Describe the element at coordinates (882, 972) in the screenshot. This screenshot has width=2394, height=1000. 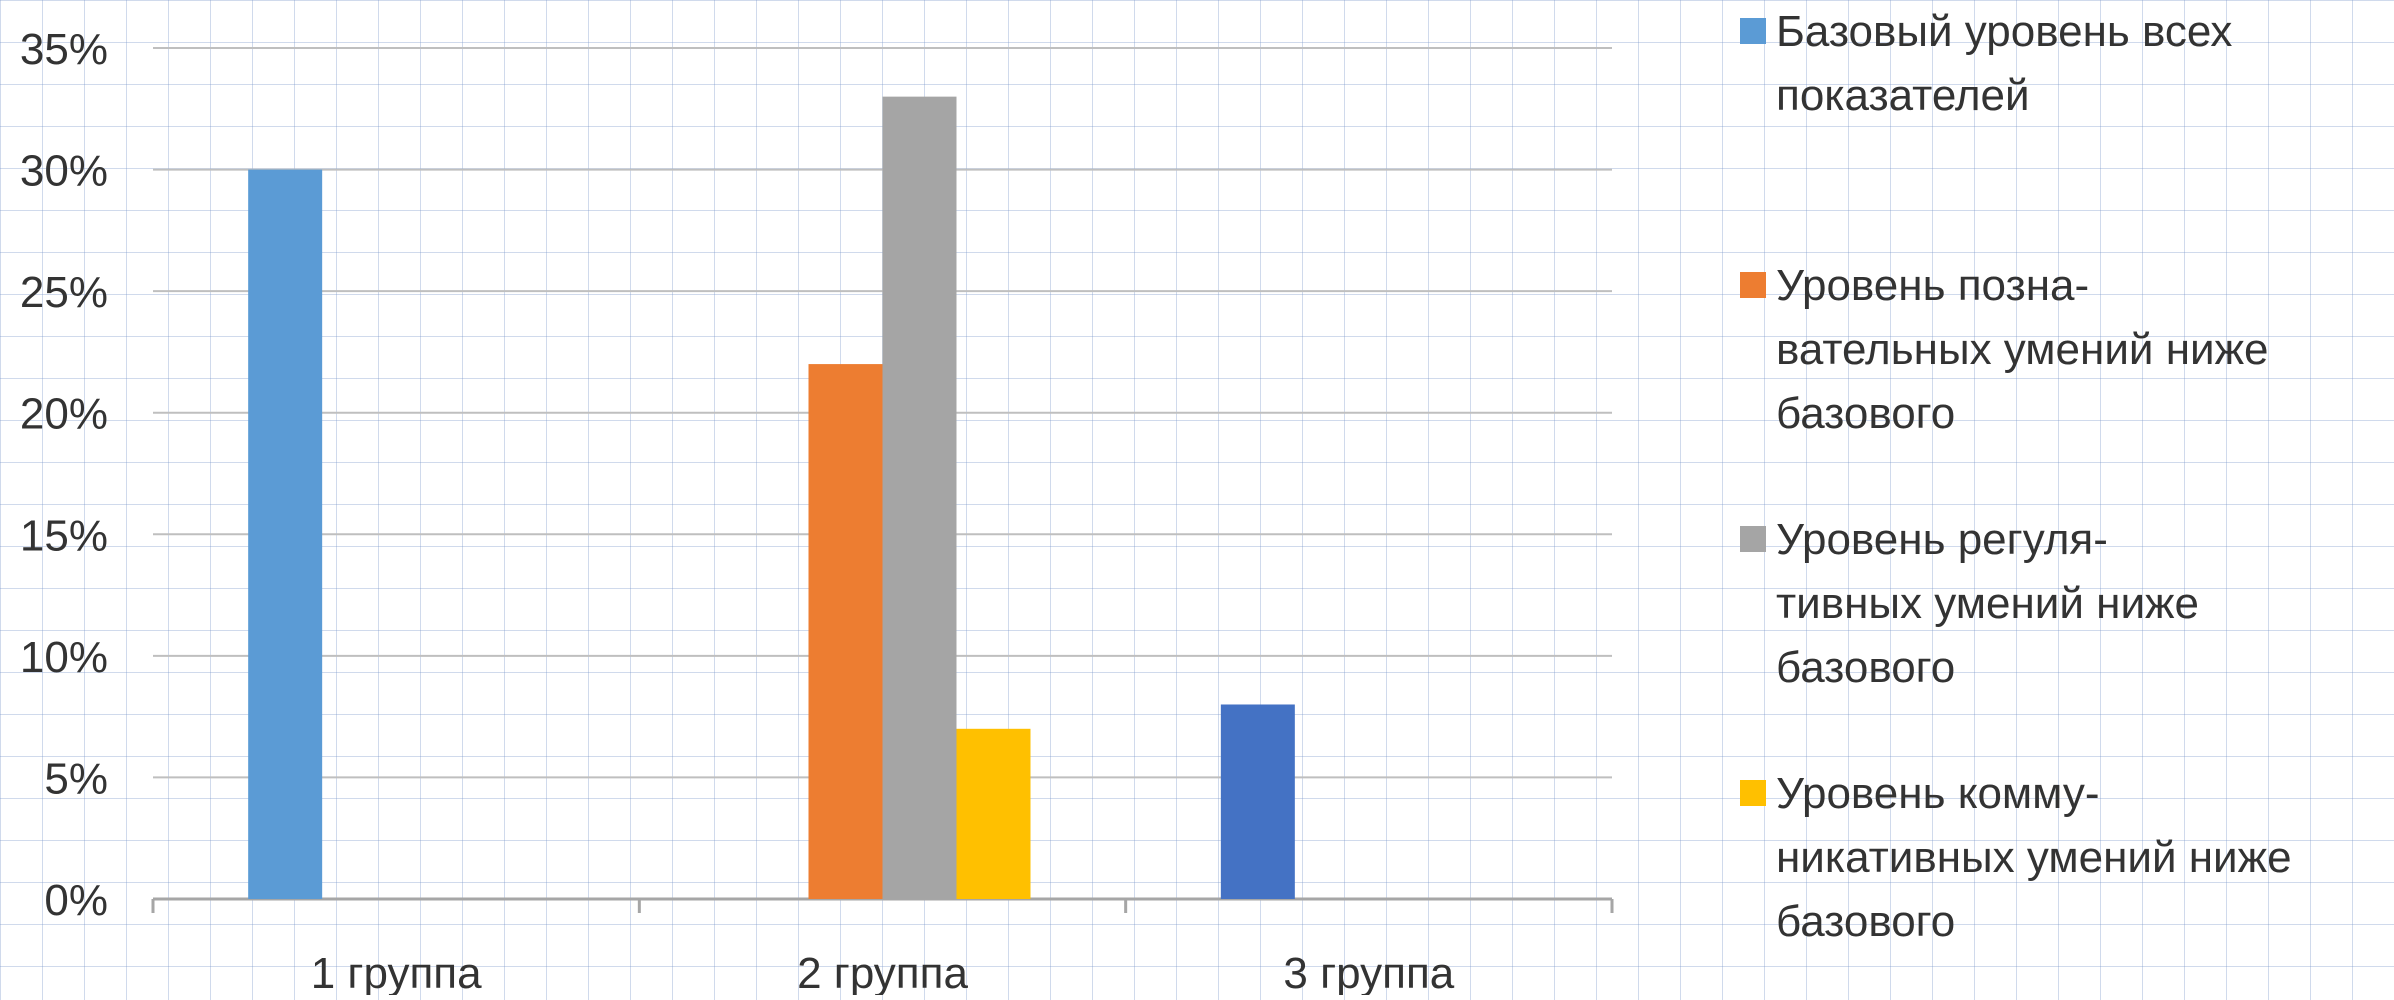
I see `x-tick-label: 2 группа` at that location.